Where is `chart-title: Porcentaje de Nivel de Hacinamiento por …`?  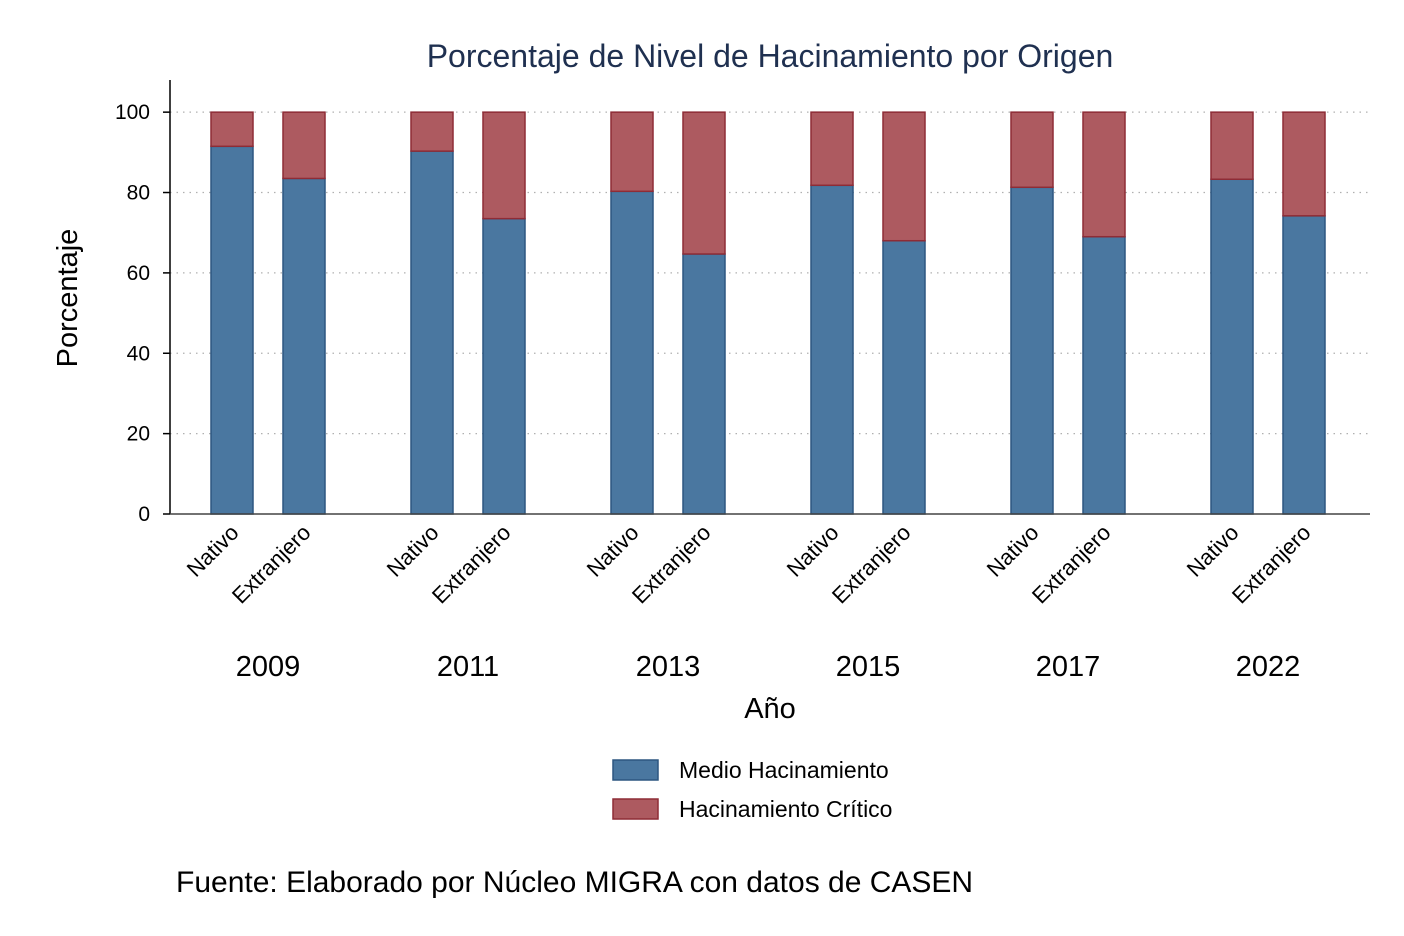
chart-title: Porcentaje de Nivel de Hacinamiento por … is located at coordinates (770, 56).